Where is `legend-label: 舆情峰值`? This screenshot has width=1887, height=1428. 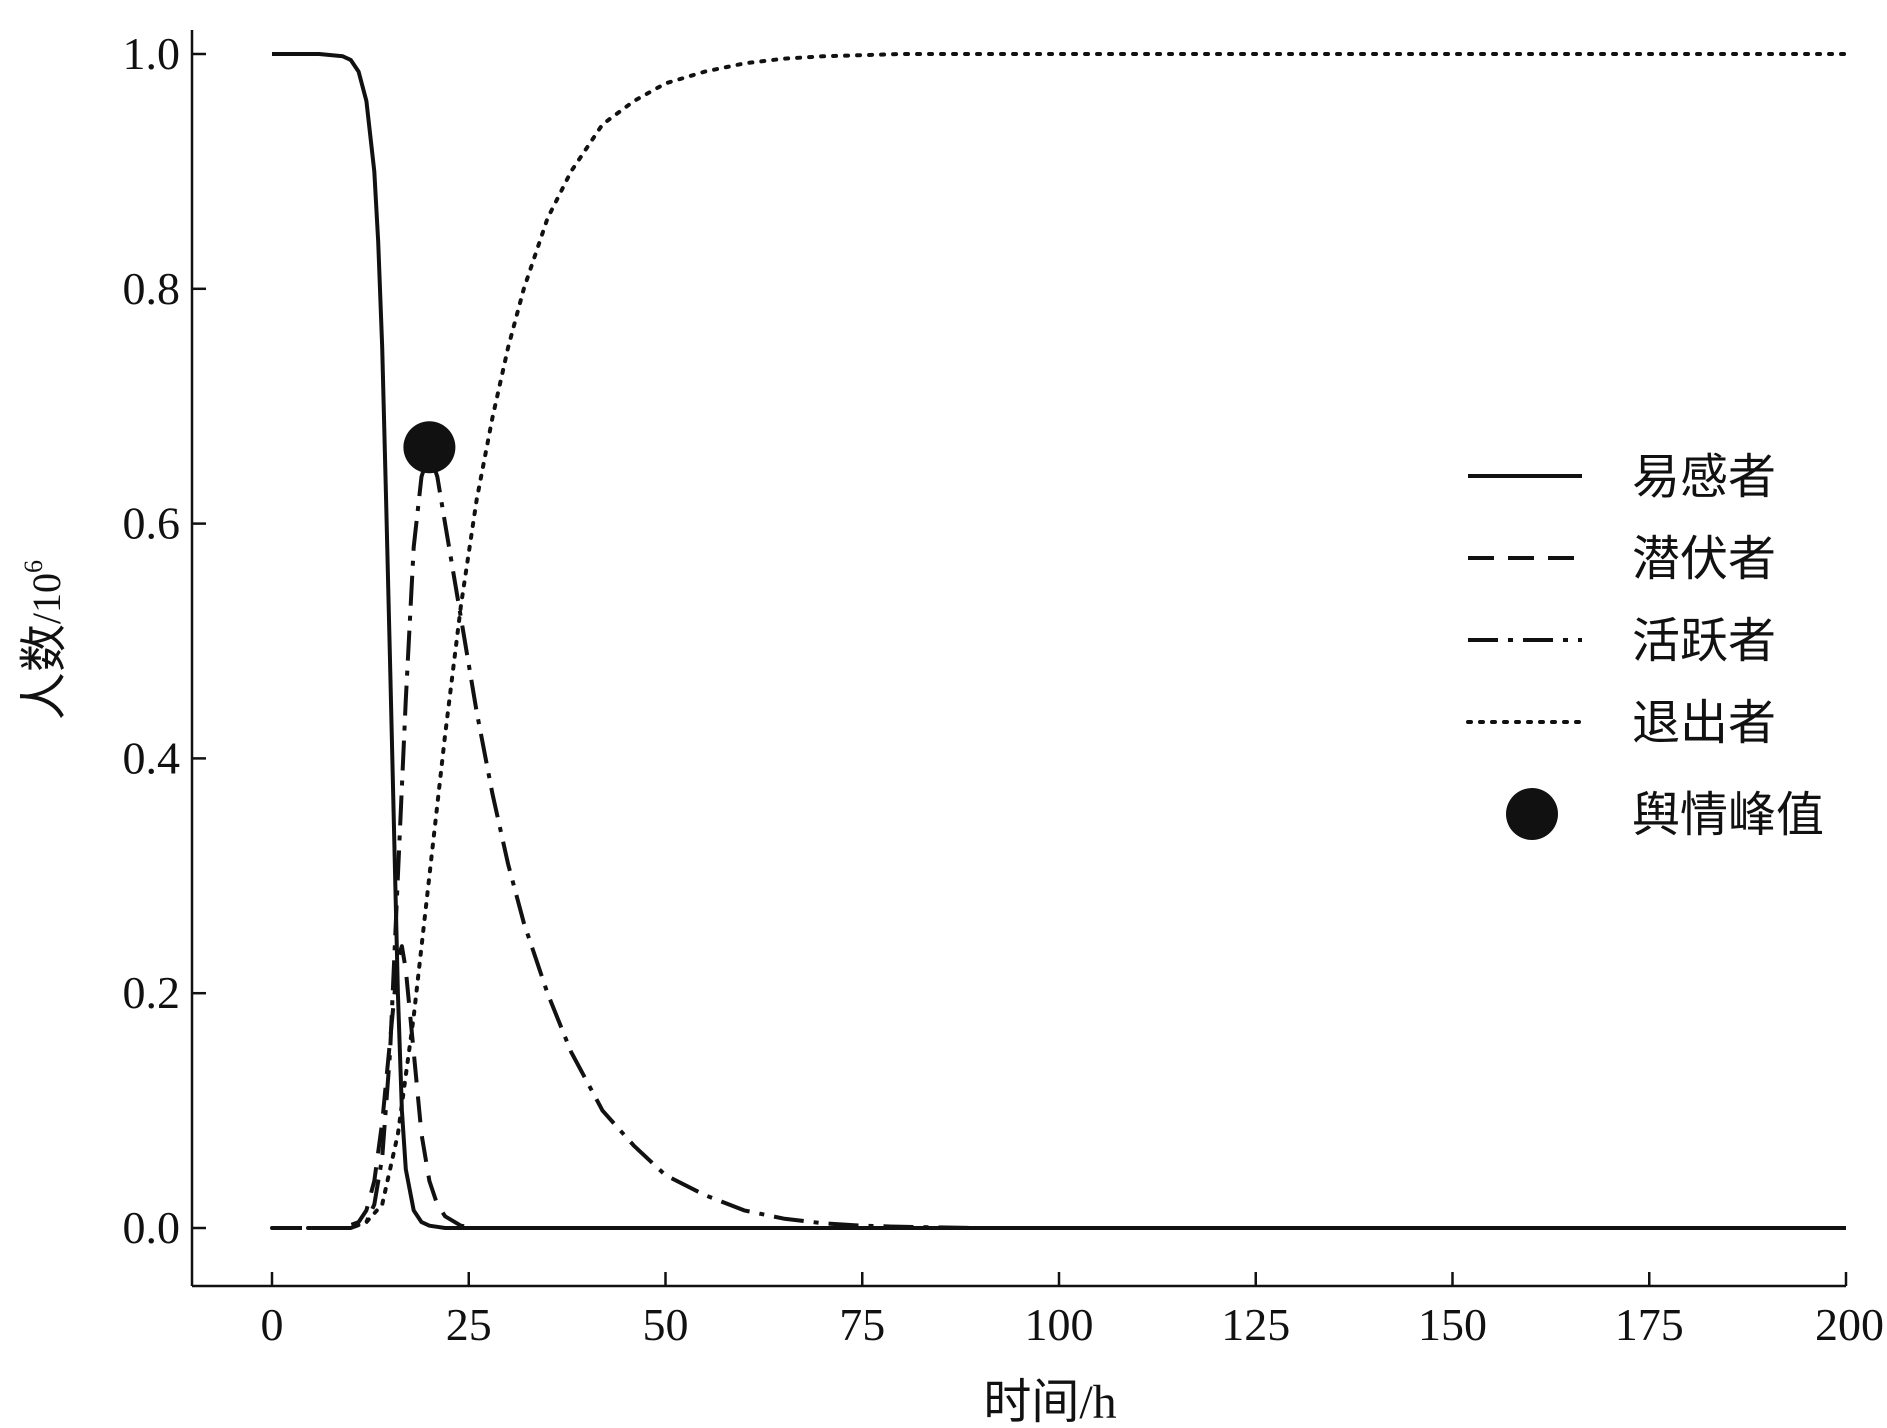
legend-label: 舆情峰值 is located at coordinates (1728, 815).